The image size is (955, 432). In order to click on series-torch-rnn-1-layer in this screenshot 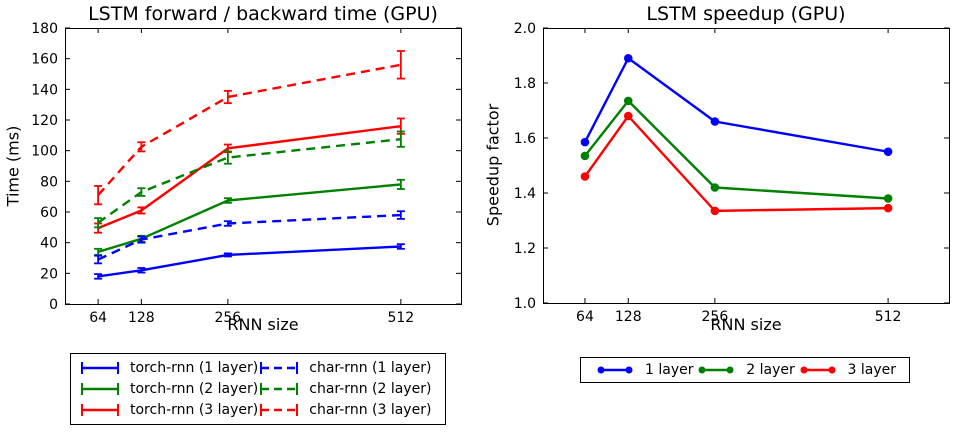, I will do `click(249, 261)`.